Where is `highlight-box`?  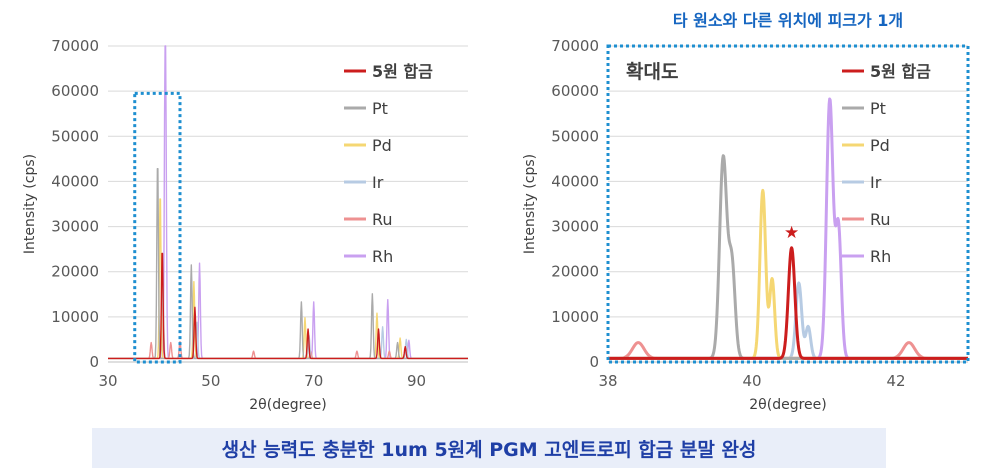 highlight-box is located at coordinates (157, 227).